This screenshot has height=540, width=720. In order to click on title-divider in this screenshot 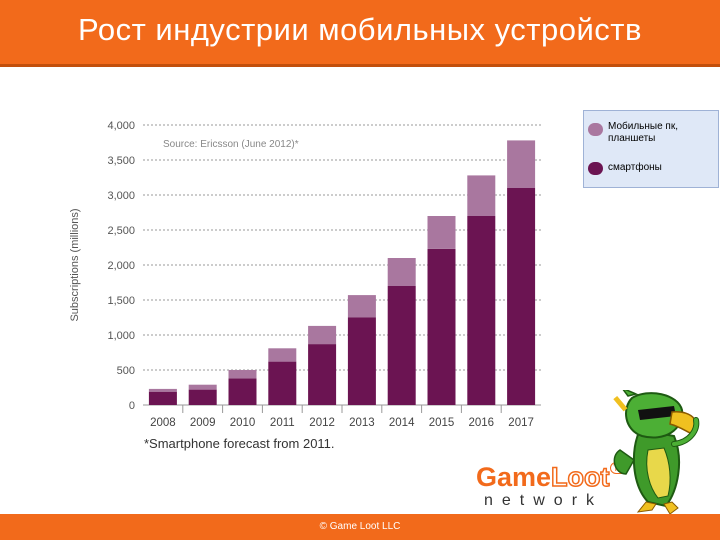, I will do `click(360, 65)`.